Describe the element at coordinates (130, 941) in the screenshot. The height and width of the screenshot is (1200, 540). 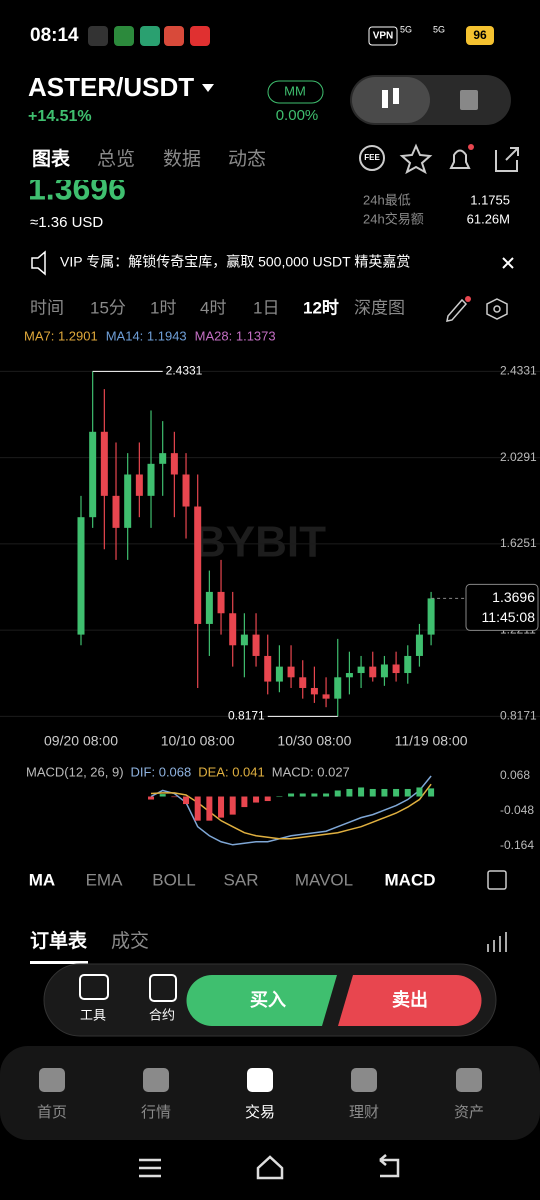
I see `order-tab: 成交` at that location.